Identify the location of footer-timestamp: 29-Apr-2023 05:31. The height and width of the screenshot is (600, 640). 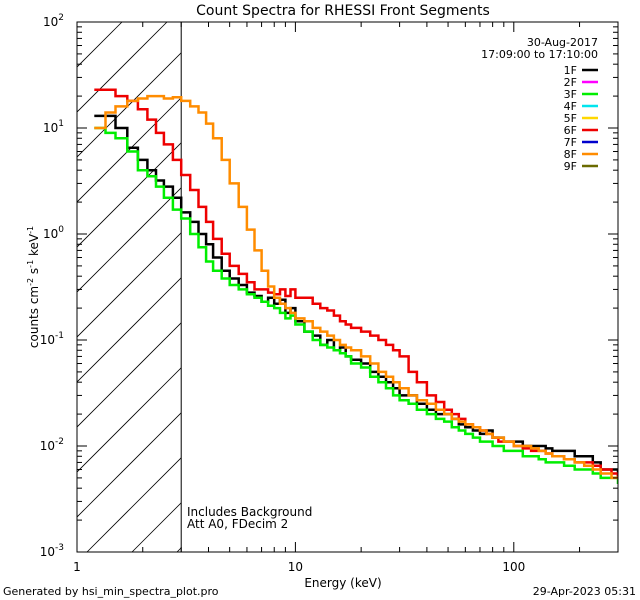
(584, 591).